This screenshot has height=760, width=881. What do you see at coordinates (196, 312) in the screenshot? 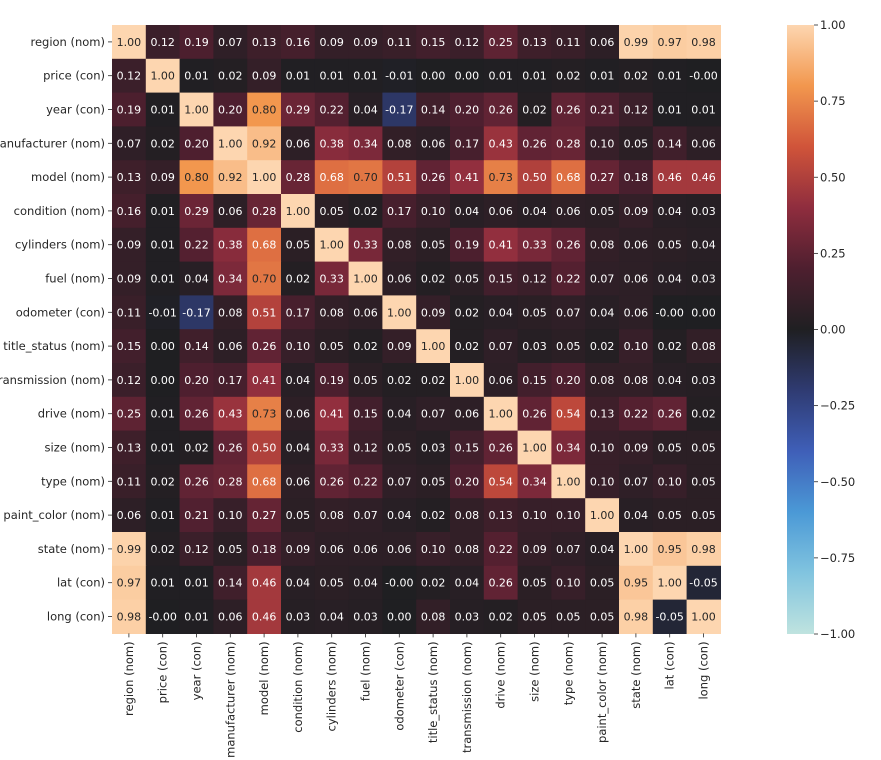
I see `cell-value-label: -0.17` at bounding box center [196, 312].